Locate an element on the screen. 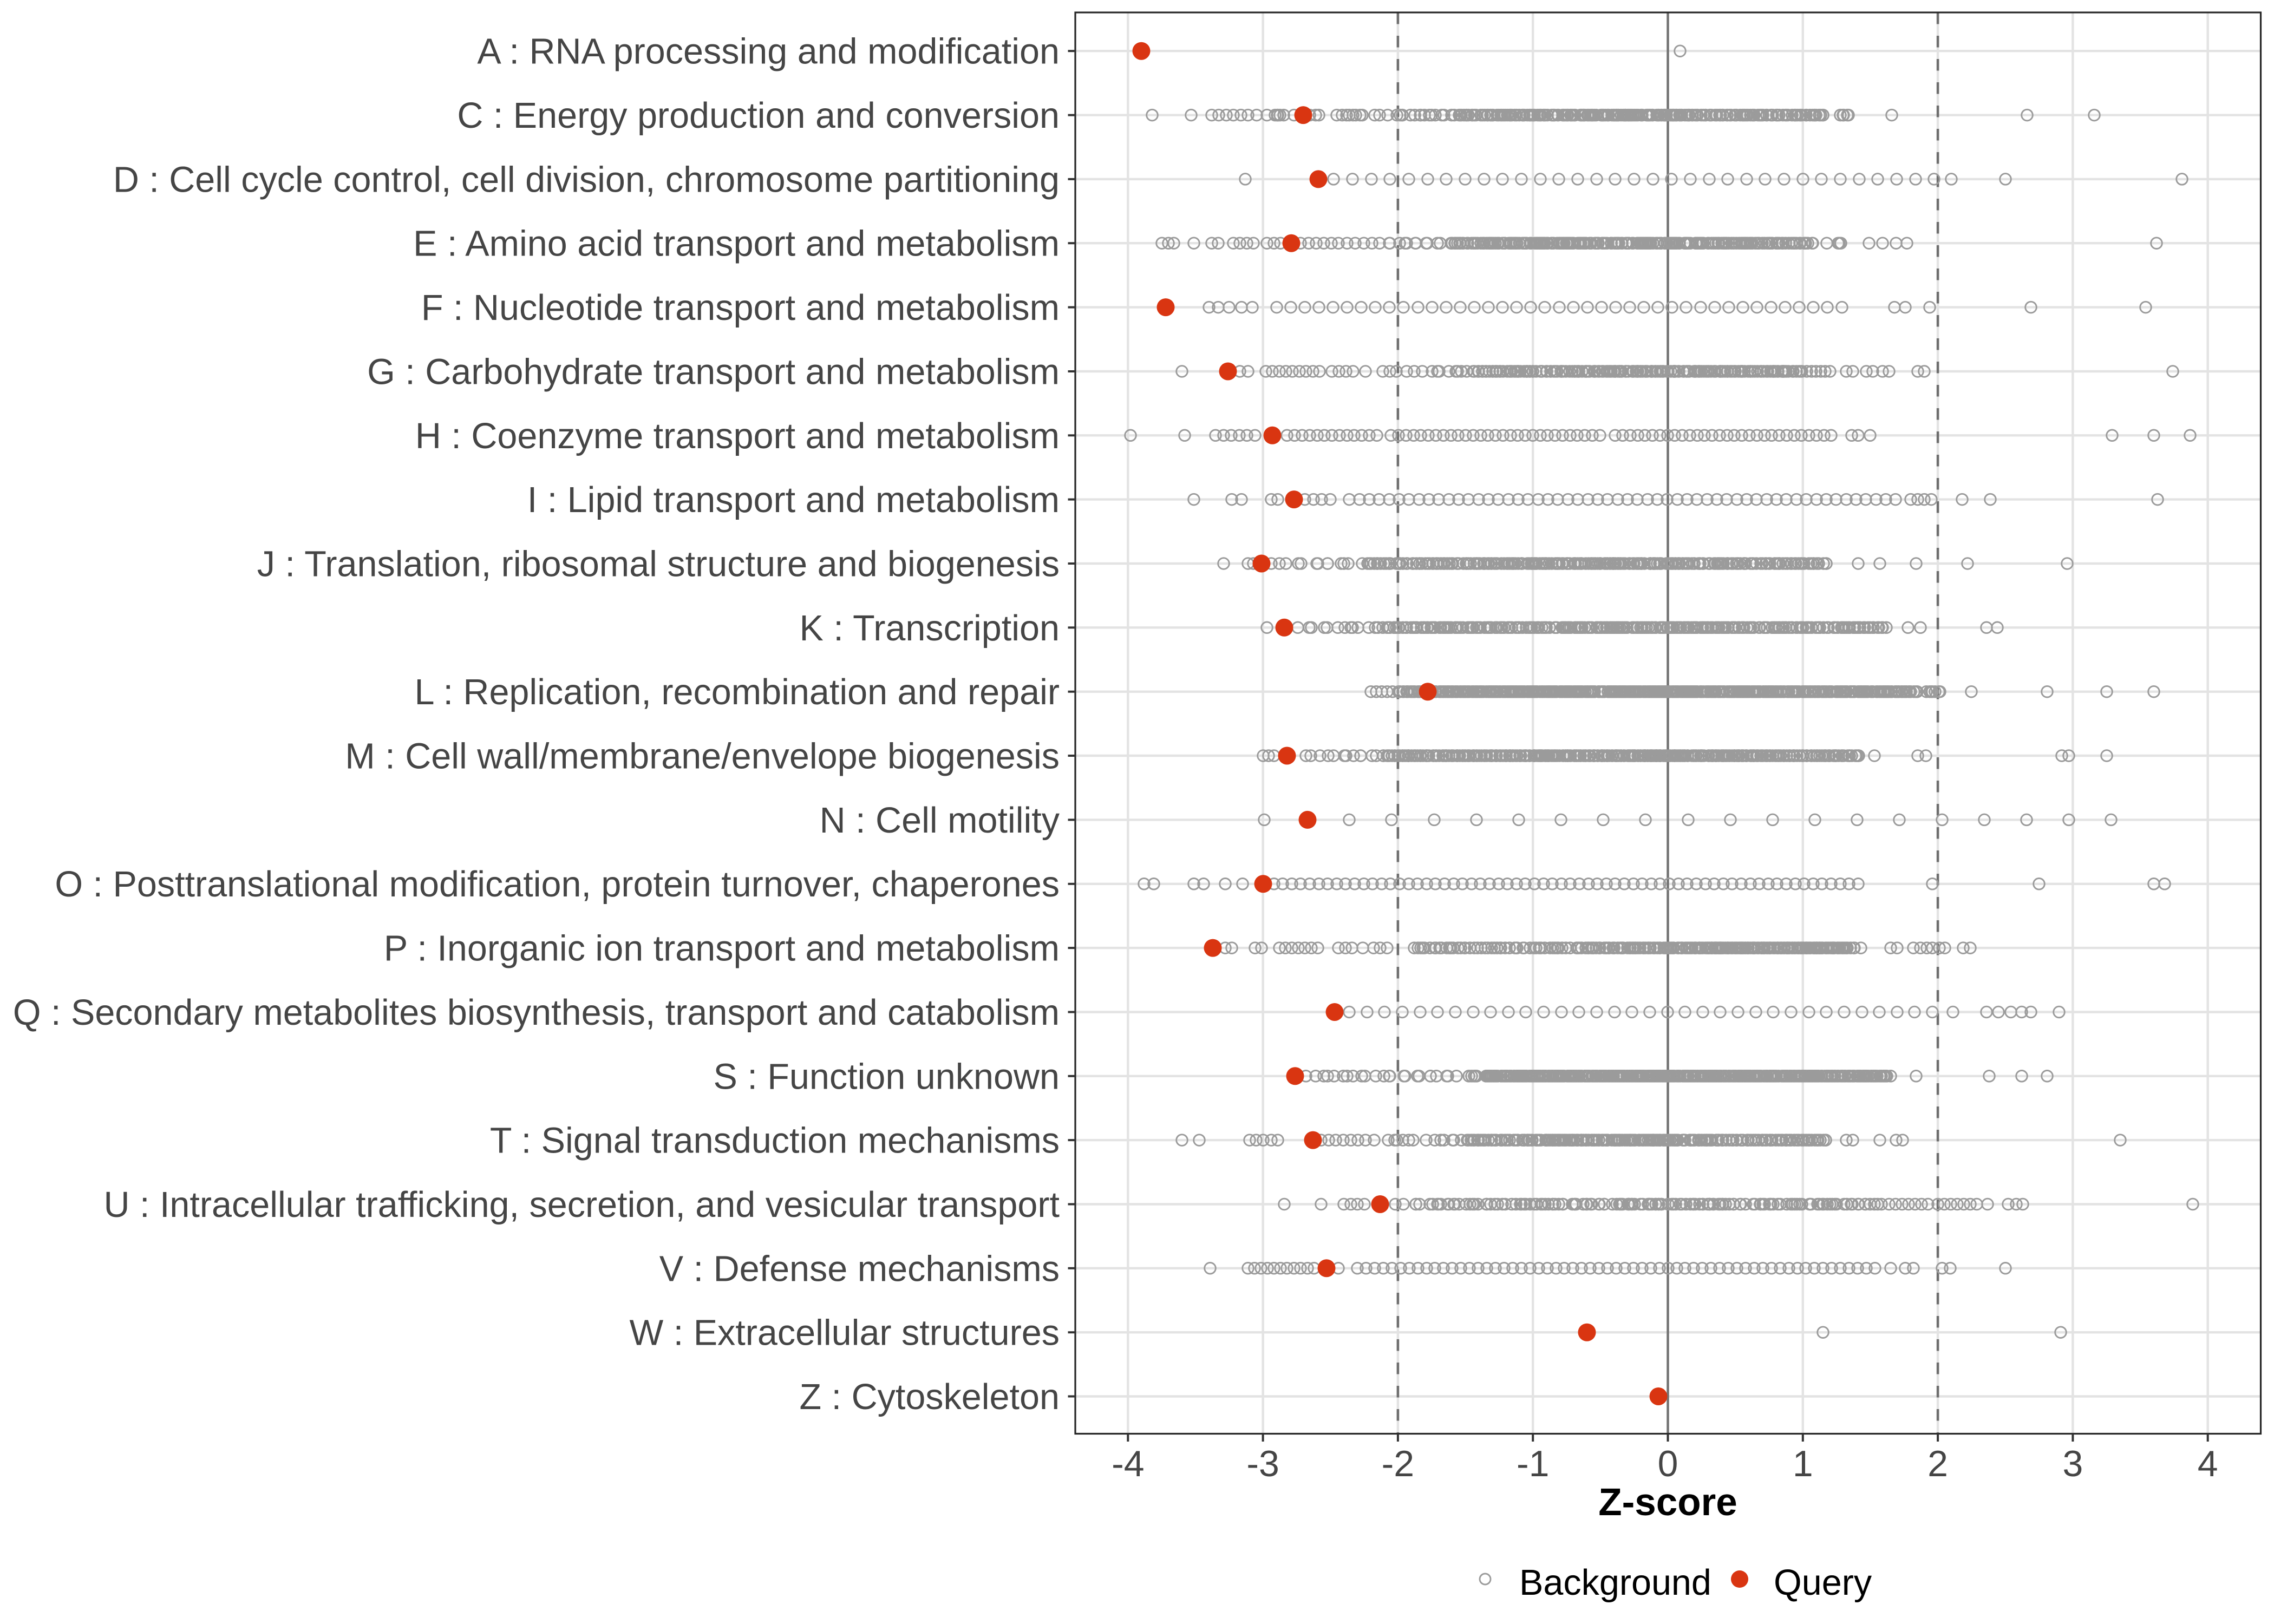 Image resolution: width=2274 pixels, height=1624 pixels. svg-text: -4 is located at coordinates (1128, 1464).